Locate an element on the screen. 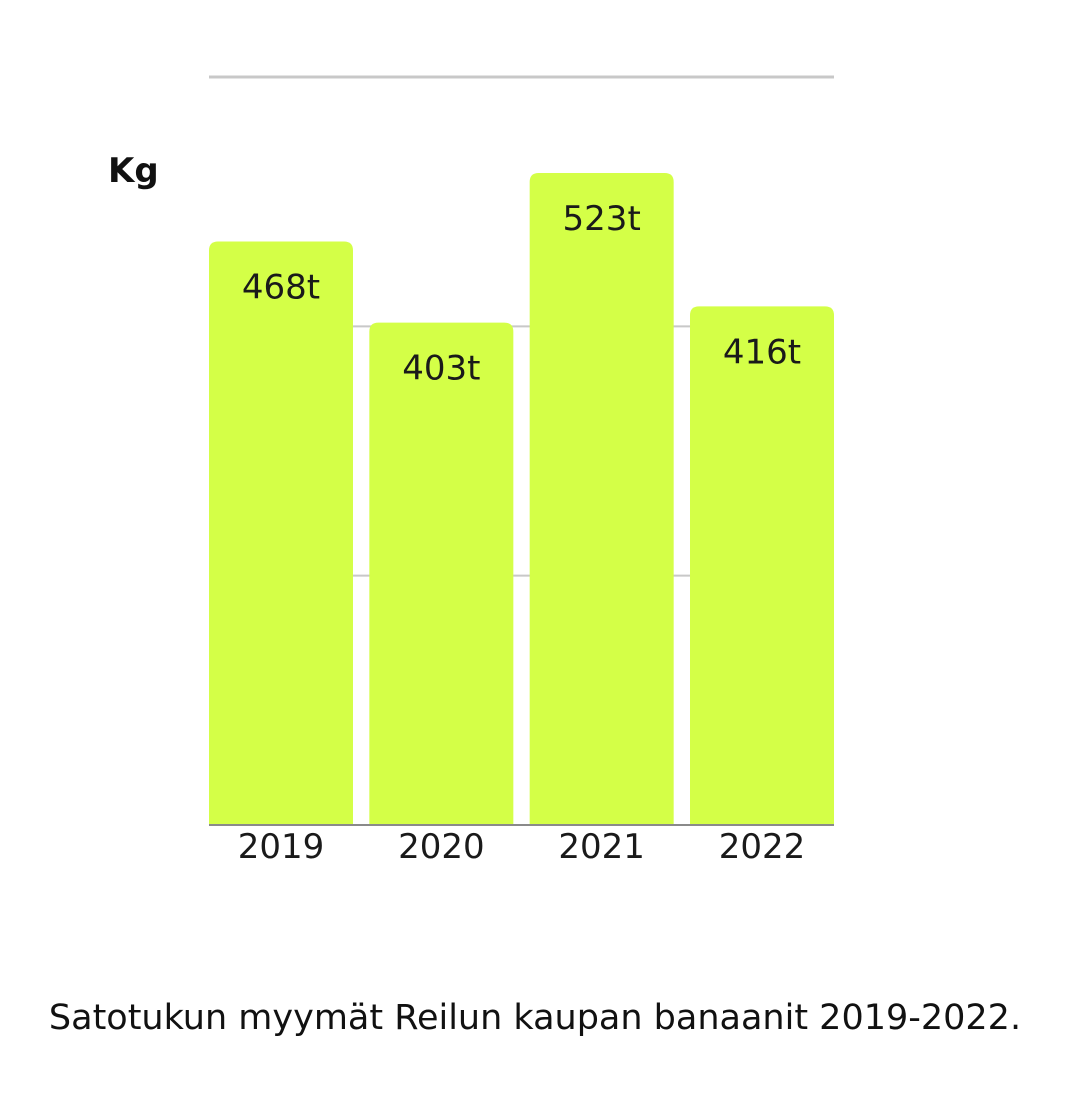 This screenshot has width=1070, height=1096. bar-value-labels: 468t 403t 523t 416t is located at coordinates (521, 294).